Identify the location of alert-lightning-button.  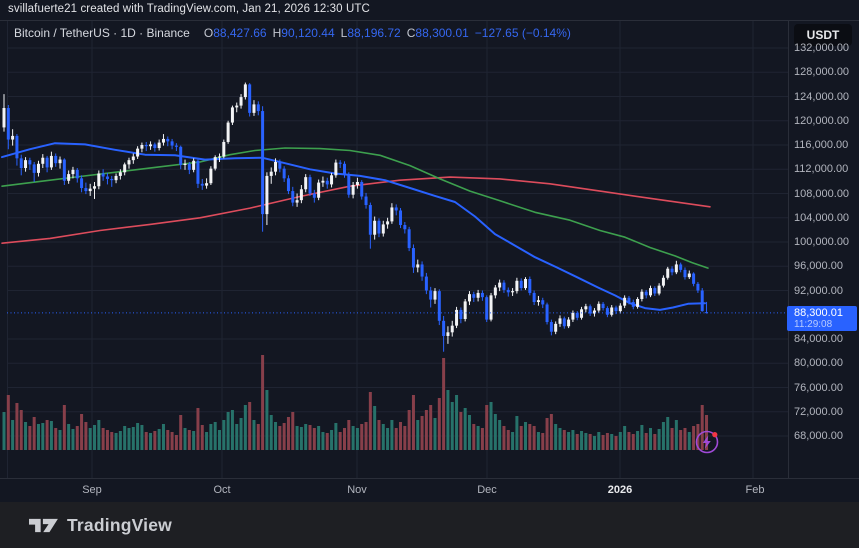
(707, 442).